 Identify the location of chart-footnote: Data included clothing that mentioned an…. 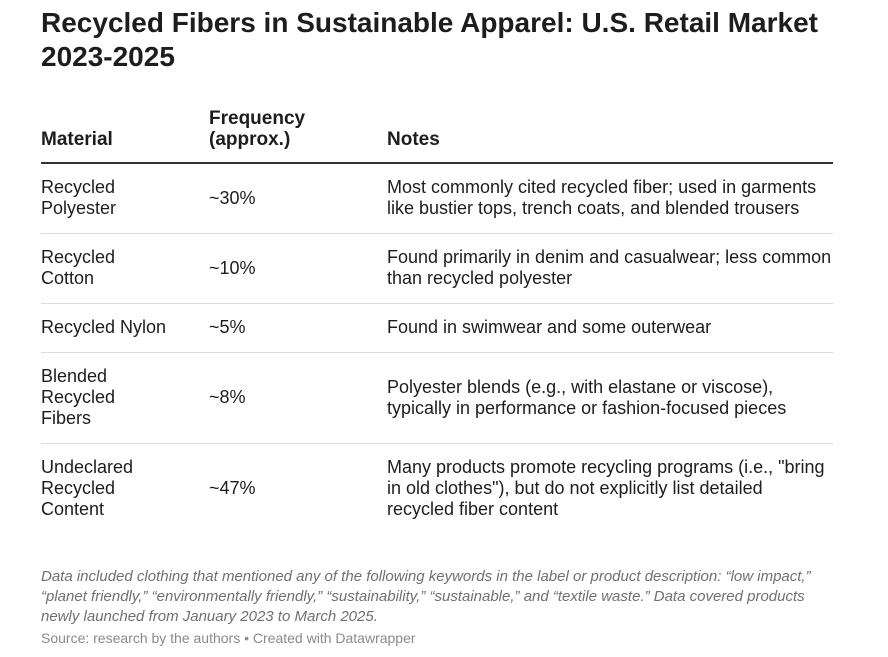
(426, 596).